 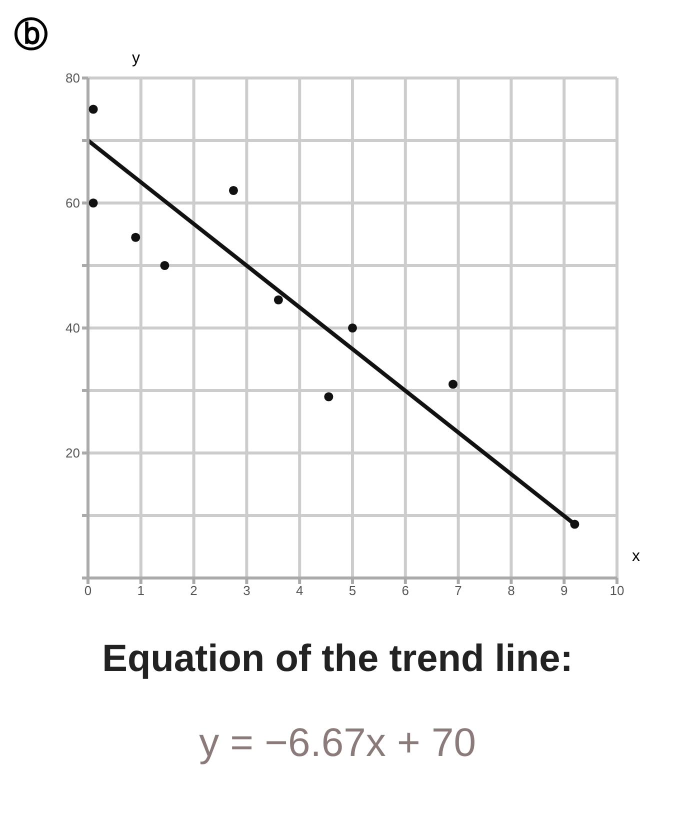 I want to click on x-tick-label: 5, so click(x=352, y=590).